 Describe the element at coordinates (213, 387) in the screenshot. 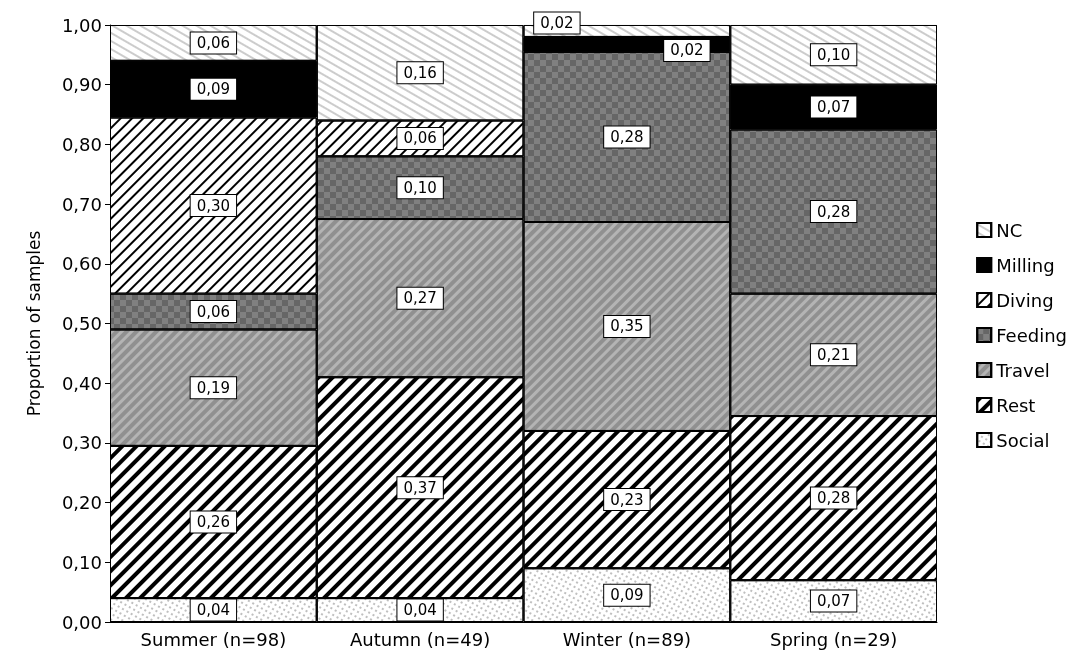

I see `data-label: 0,19` at that location.